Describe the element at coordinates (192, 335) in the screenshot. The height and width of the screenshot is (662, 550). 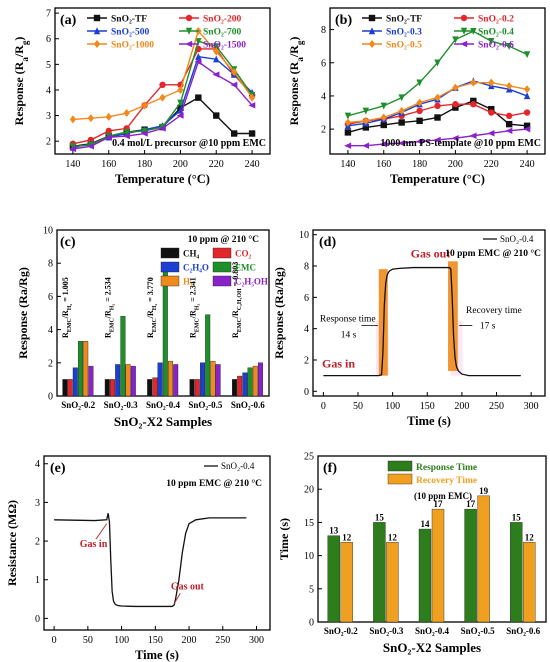
I see `ratio-pre: R` at that location.